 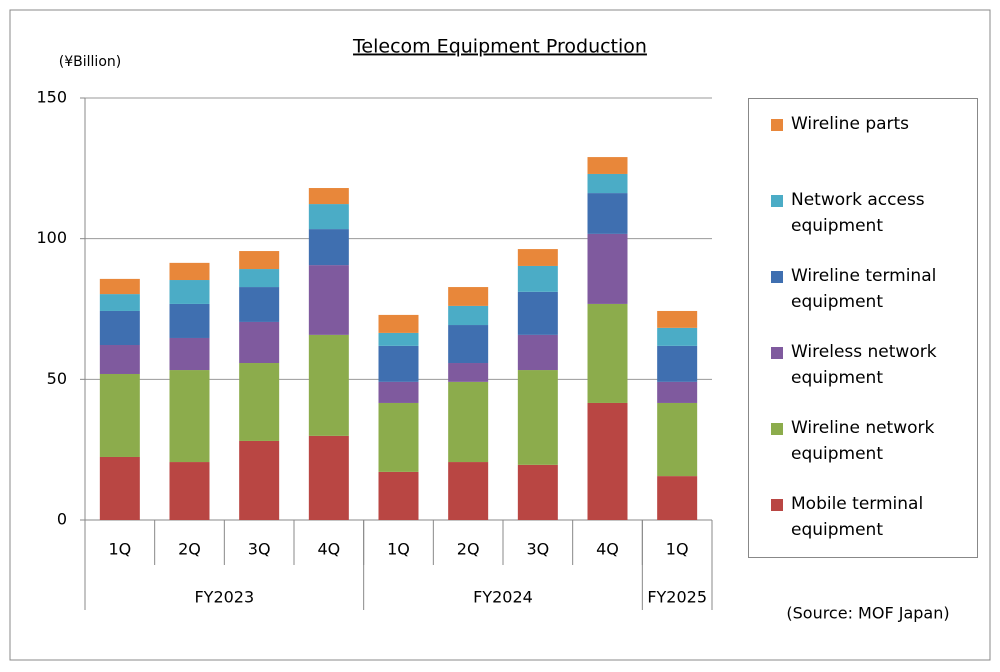 I want to click on y-tick-label: 100, so click(x=51, y=237).